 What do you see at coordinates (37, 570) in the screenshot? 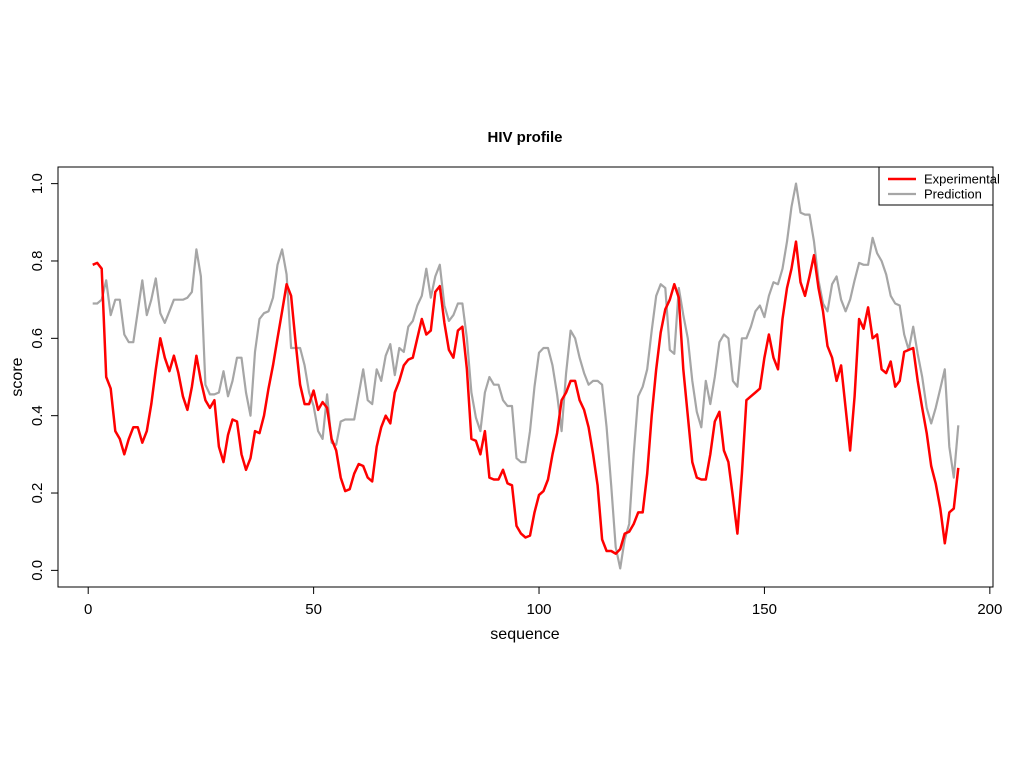
I see `y-tick-label: 0.0` at bounding box center [37, 570].